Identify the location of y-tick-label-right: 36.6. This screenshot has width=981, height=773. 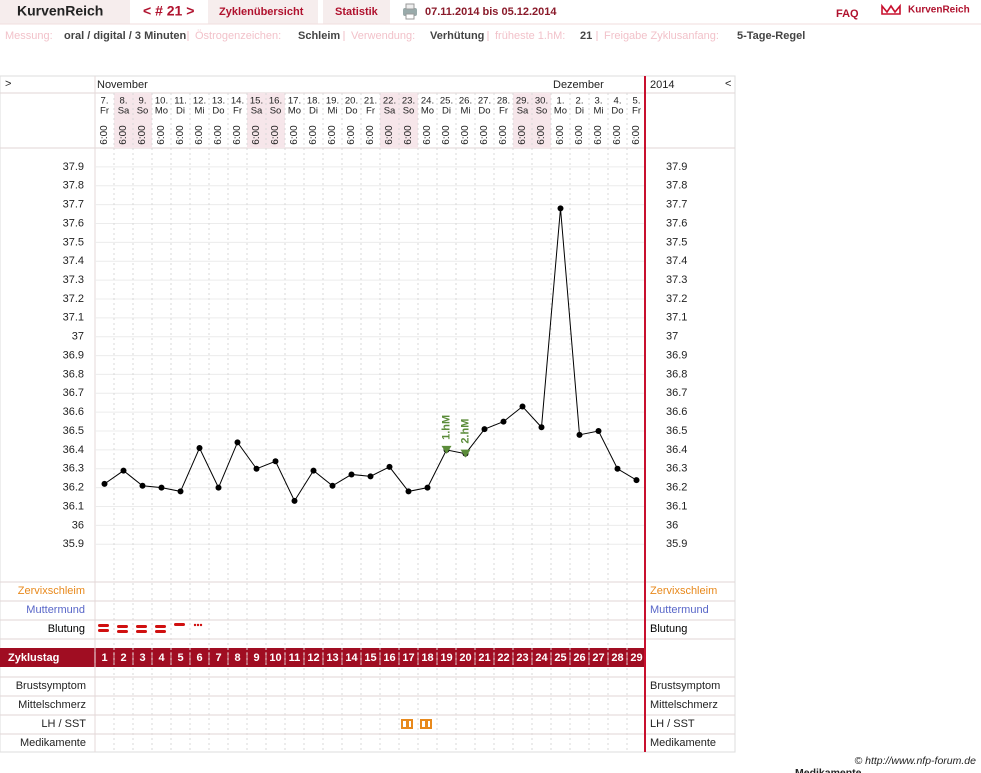
(676, 412).